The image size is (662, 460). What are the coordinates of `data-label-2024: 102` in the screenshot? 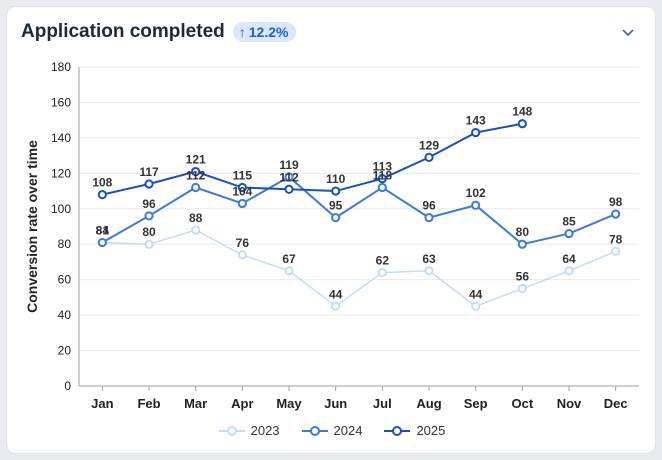 It's located at (476, 193).